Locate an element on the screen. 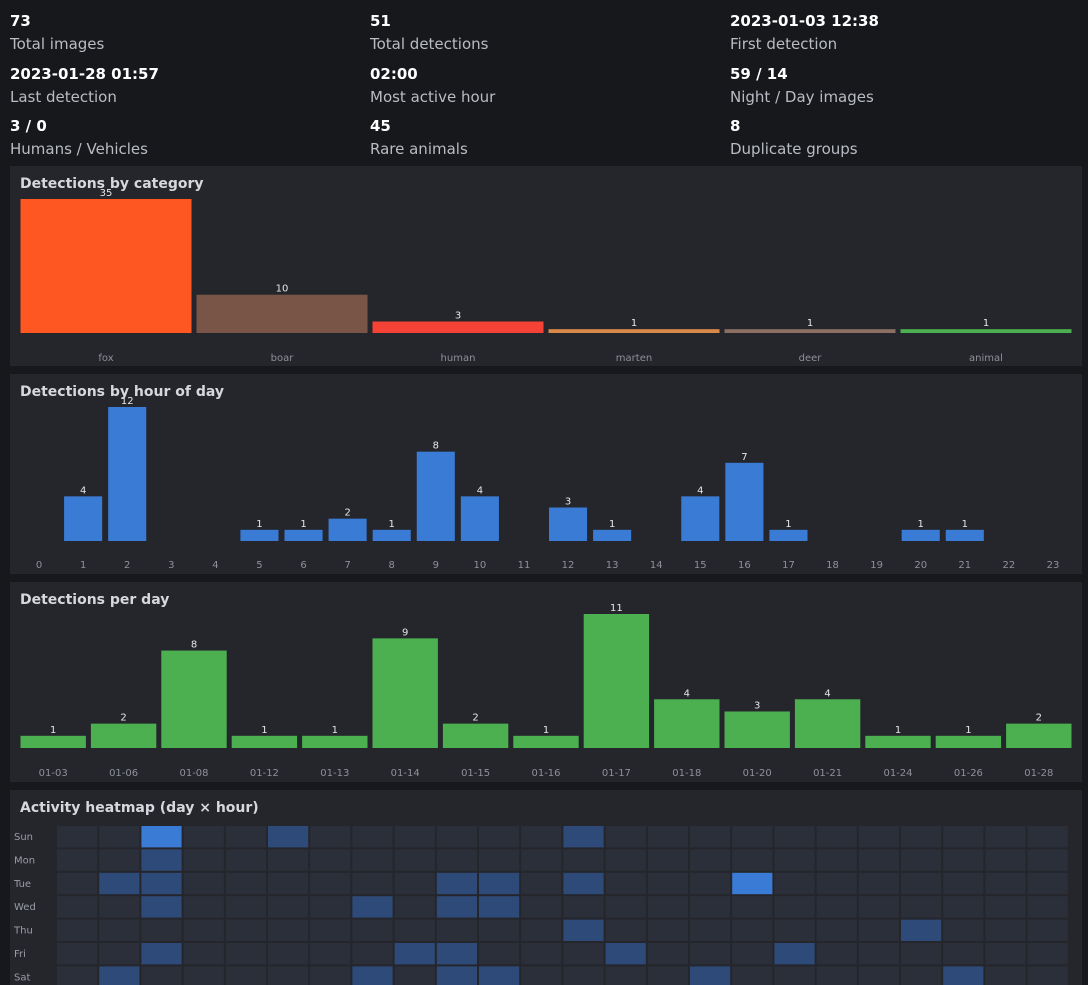  stat-most-active-hour: 02:00 Most active hour is located at coordinates (540, 86).